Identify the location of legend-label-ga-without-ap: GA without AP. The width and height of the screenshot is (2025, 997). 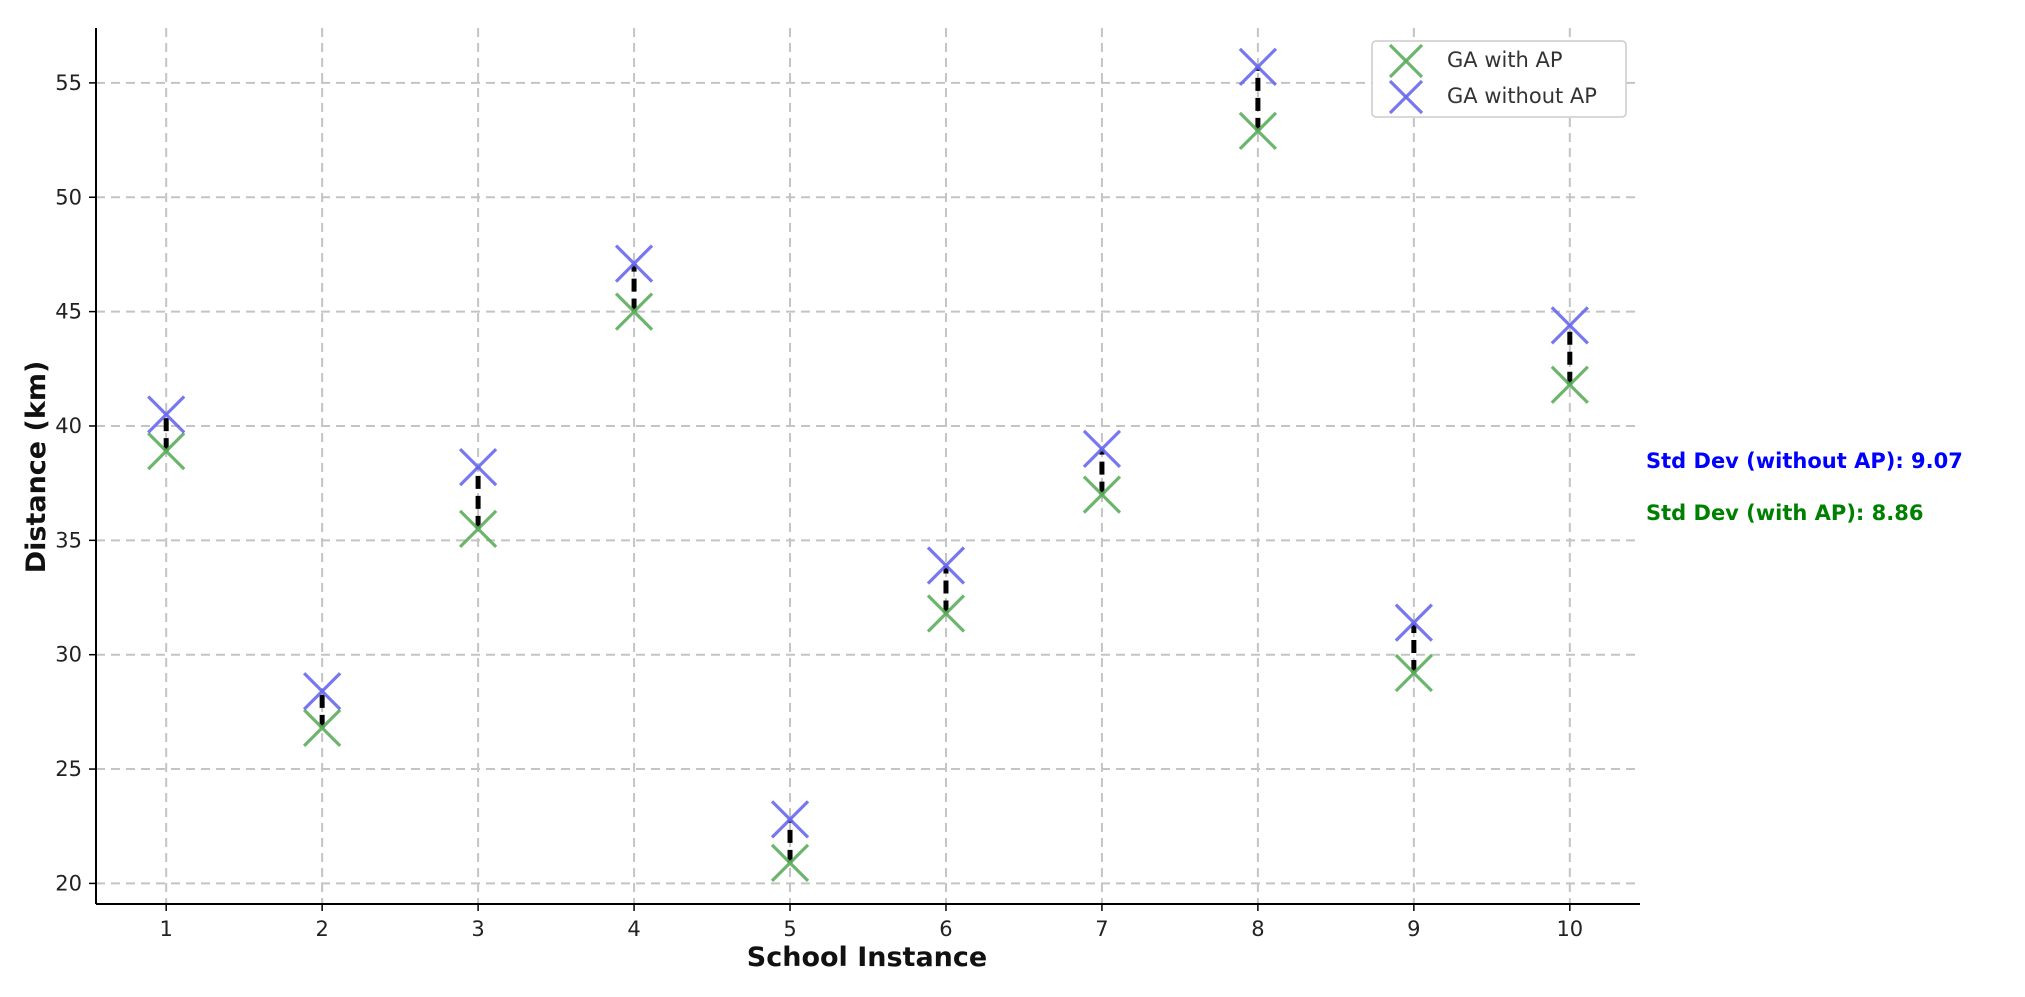
(1522, 96).